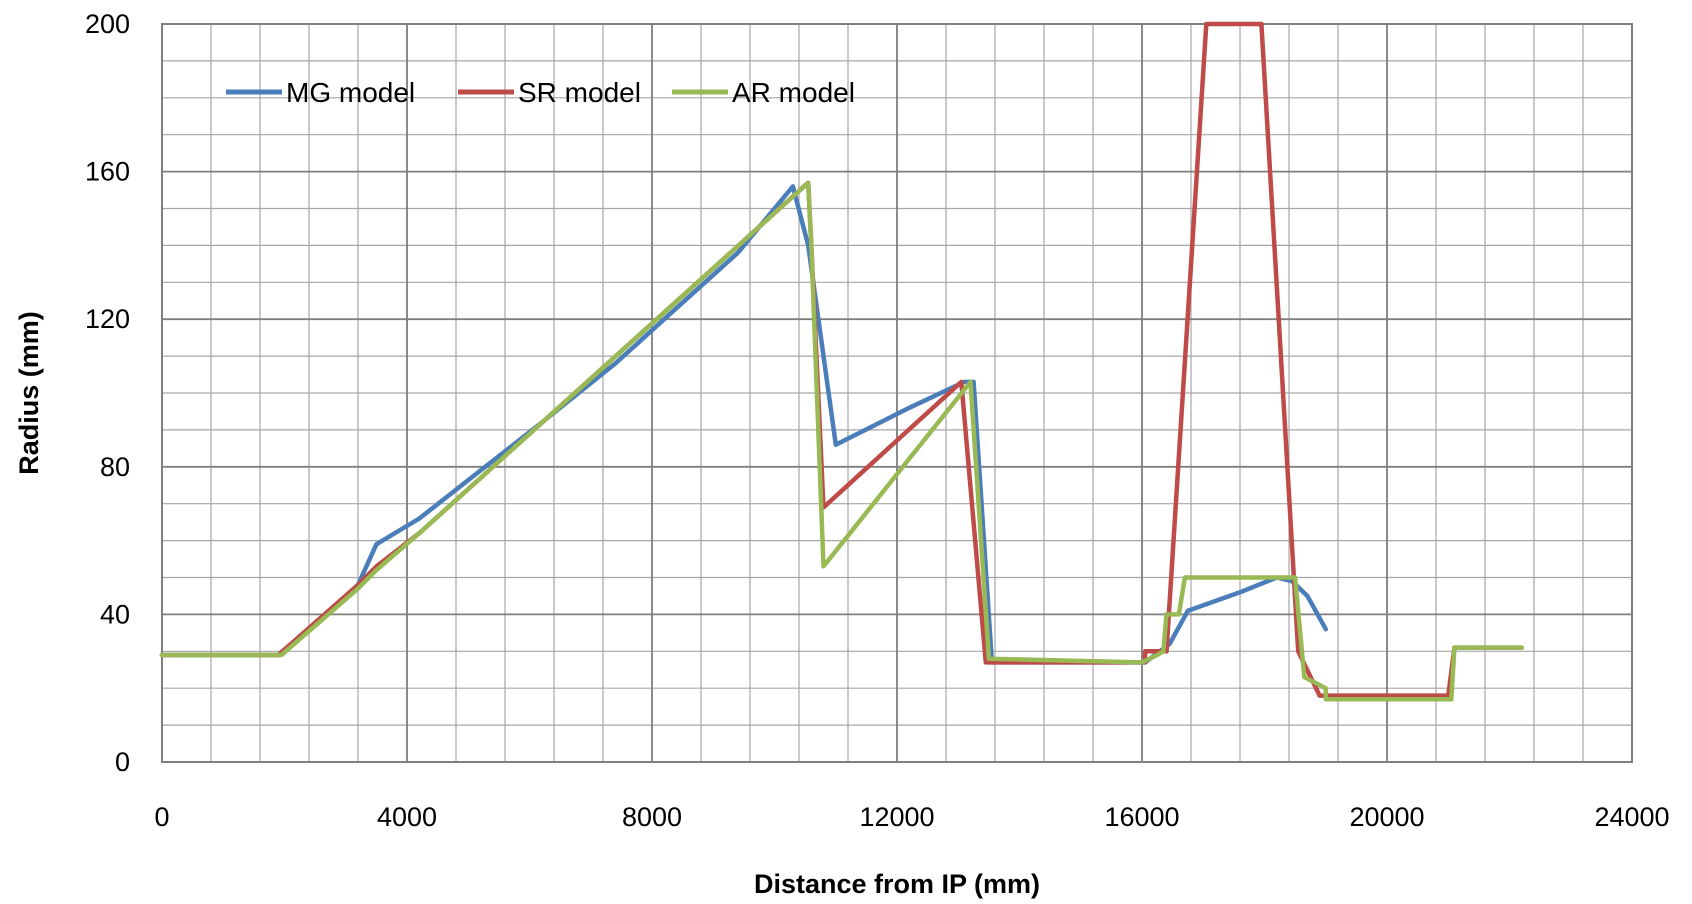  Describe the element at coordinates (652, 817) in the screenshot. I see `x-tick-label: 8000` at that location.